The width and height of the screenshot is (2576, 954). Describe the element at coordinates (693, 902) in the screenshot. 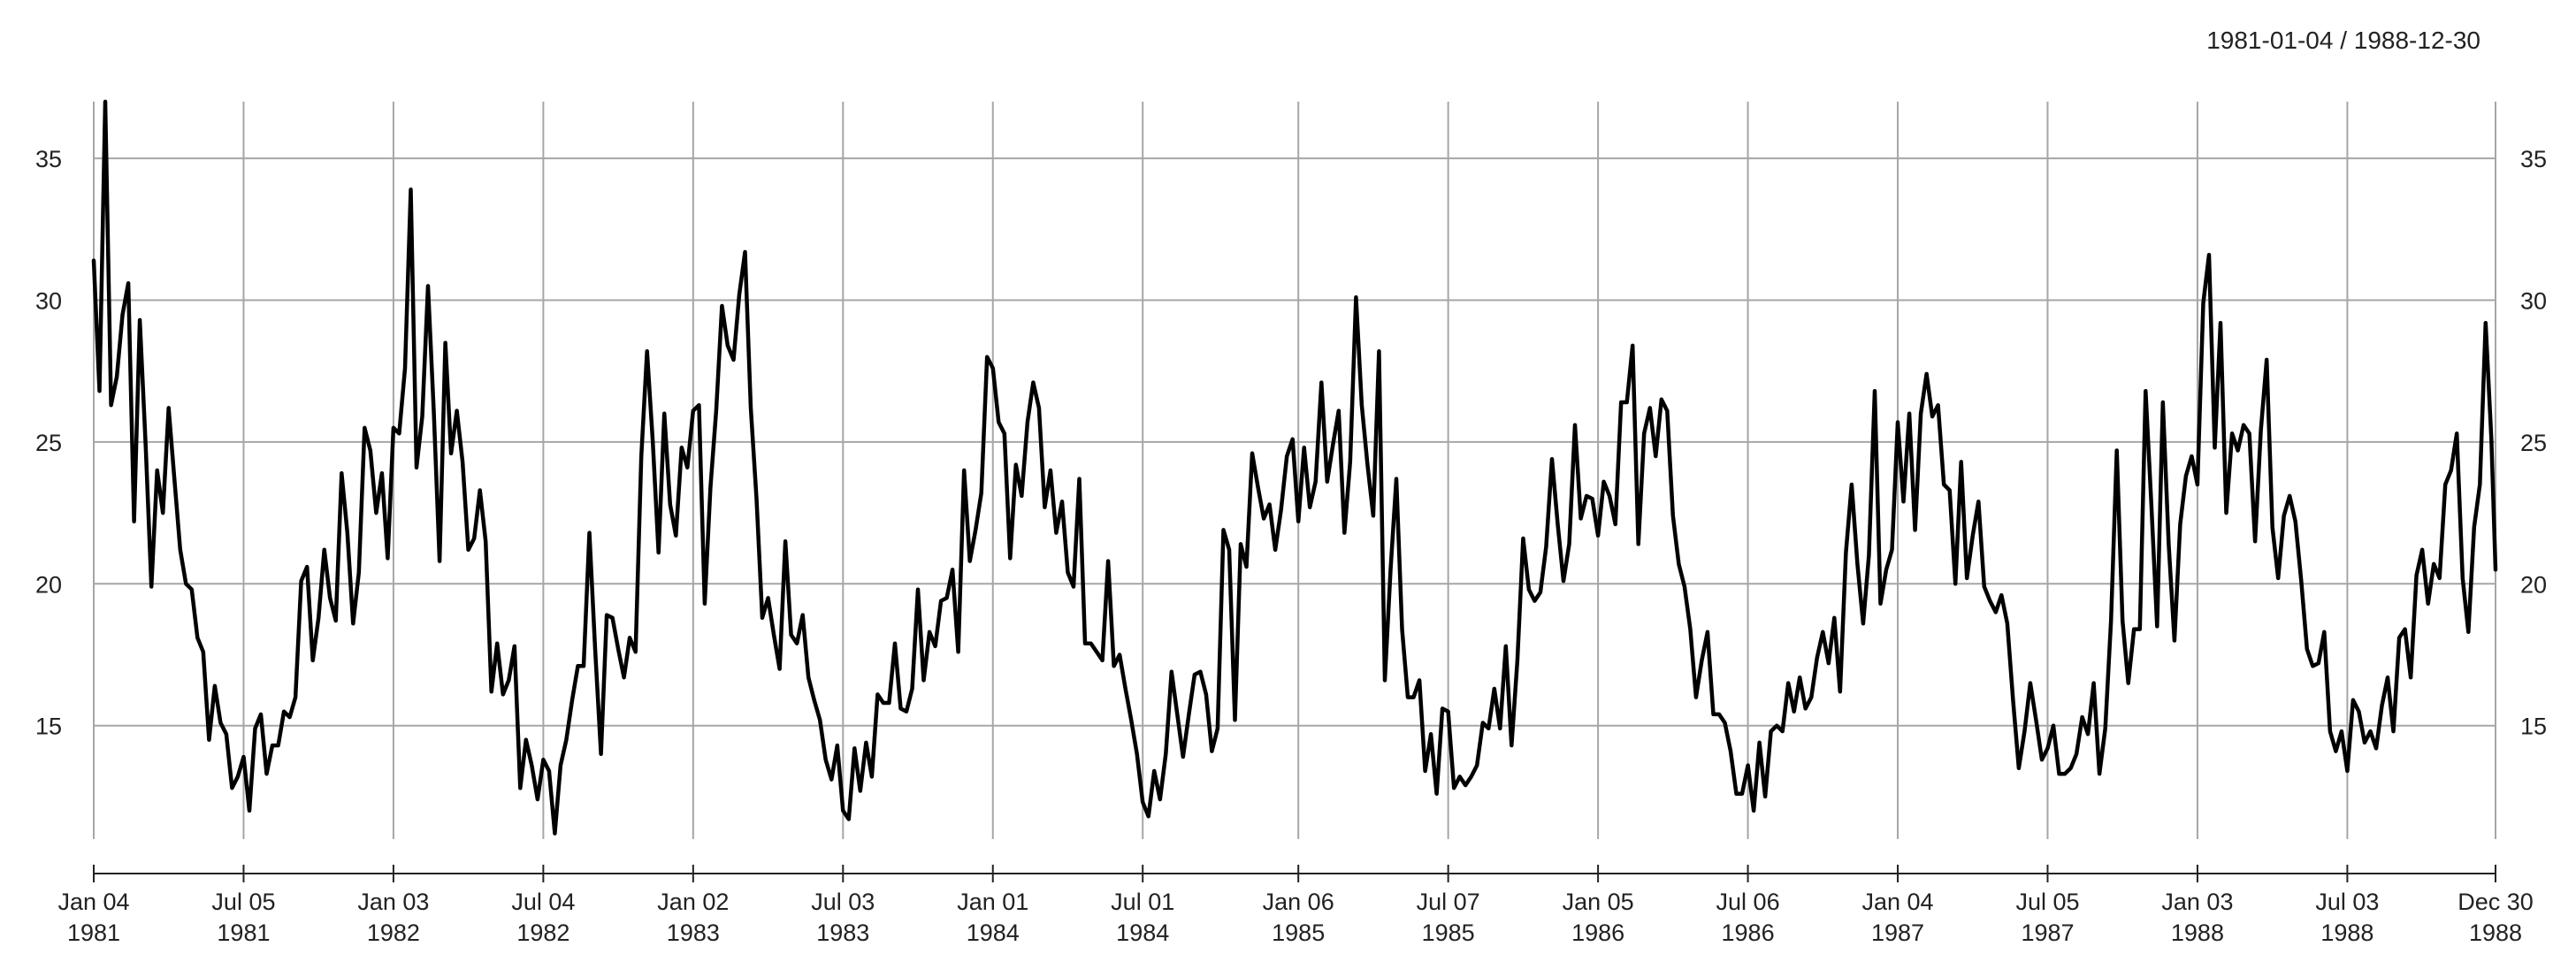

I see `x-tick-label: Jan 02` at that location.